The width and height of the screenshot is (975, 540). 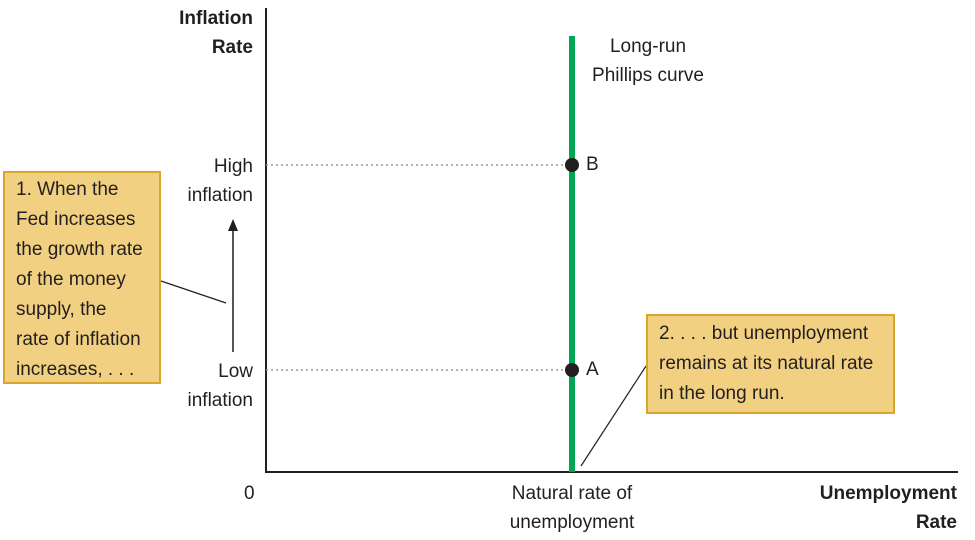 I want to click on natural-rate-label-line-2: unemployment, so click(x=572, y=522).